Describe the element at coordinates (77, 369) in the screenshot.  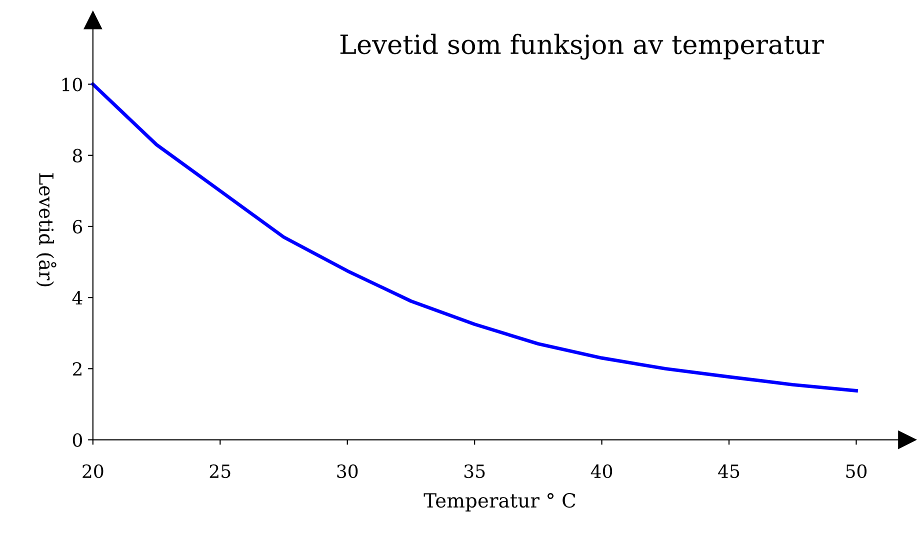
I see `y-tick-label: 2` at that location.